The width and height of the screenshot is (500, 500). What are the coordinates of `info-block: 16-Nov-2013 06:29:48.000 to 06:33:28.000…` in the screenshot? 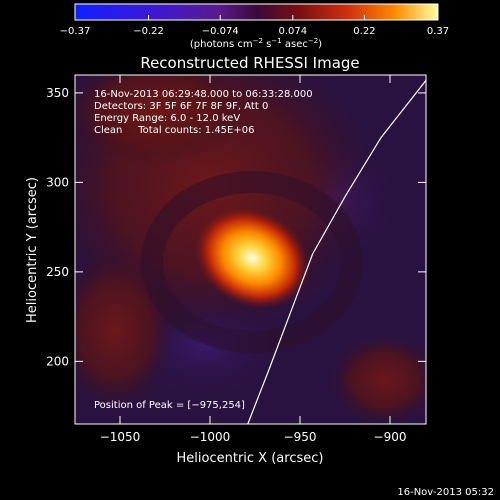 It's located at (203, 112).